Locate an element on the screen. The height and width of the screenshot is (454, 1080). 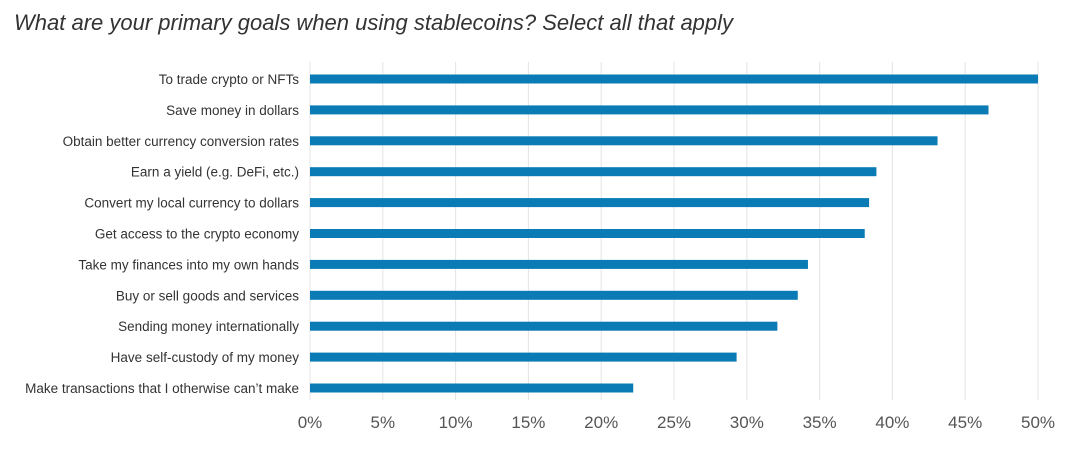
x-tick-label: 35% is located at coordinates (820, 422).